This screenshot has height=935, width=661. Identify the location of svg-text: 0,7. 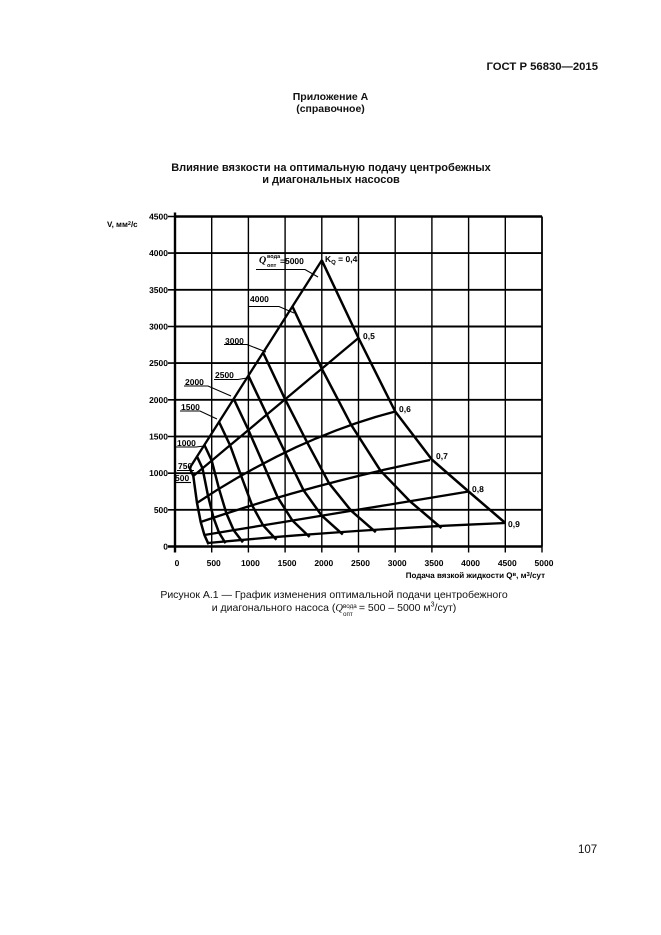
(442, 456).